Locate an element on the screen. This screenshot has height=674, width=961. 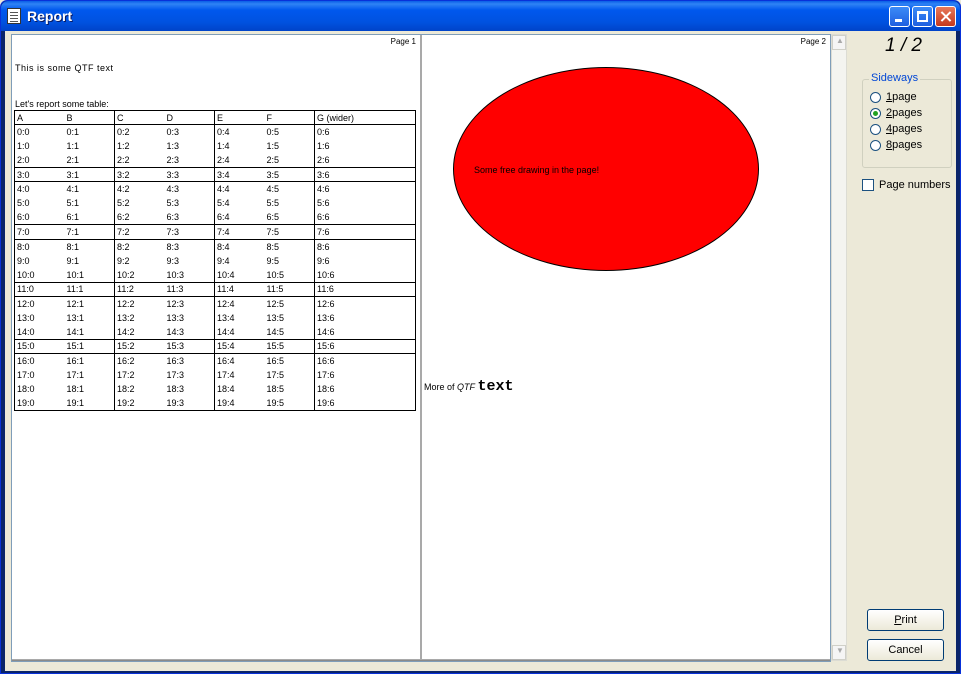
minimize-button is located at coordinates (899, 16).